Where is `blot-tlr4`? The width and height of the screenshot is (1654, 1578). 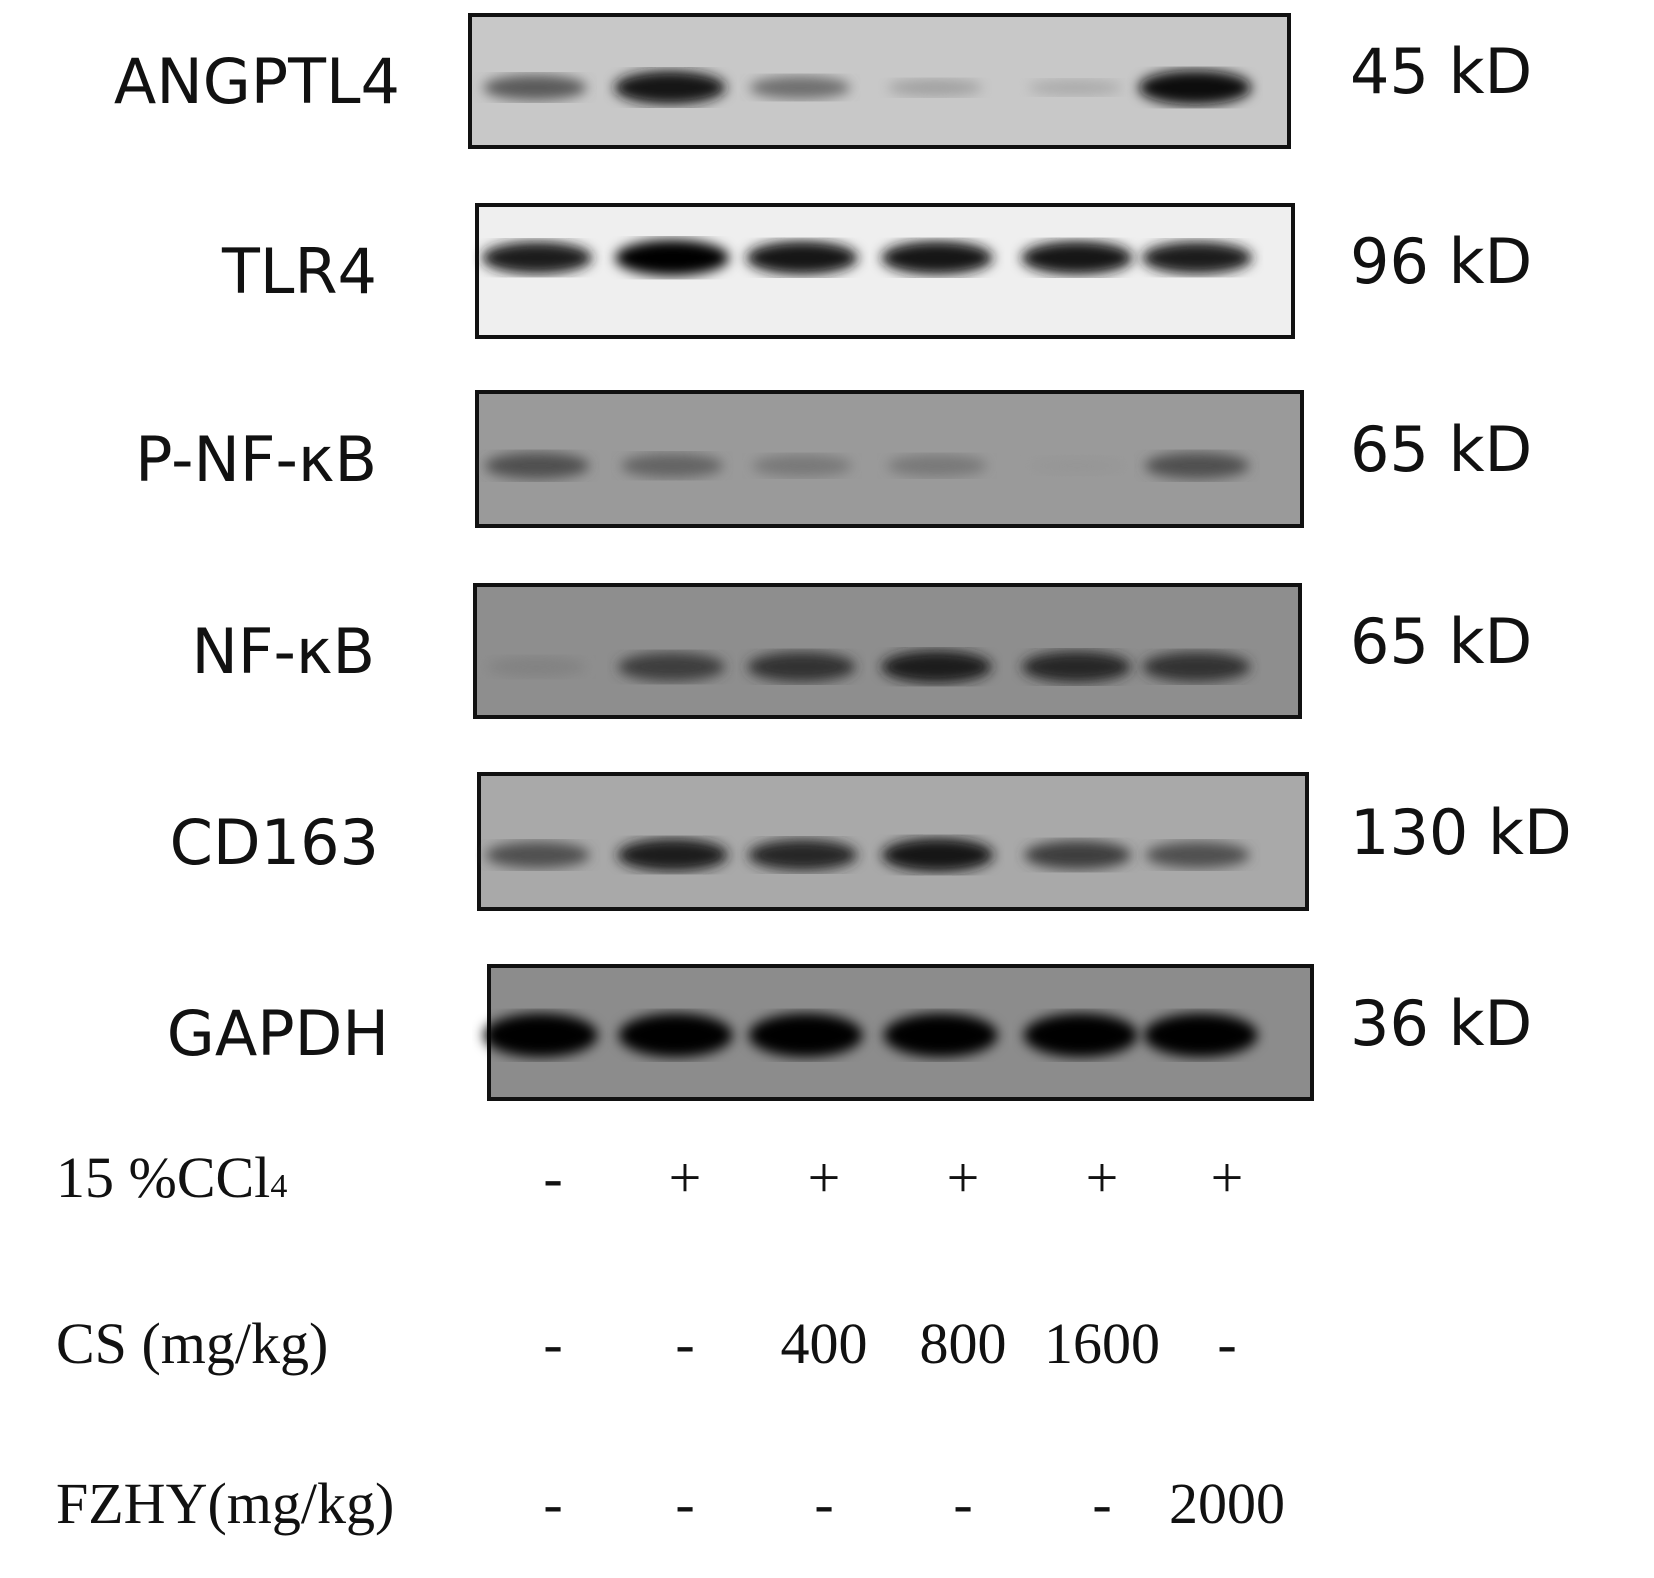
blot-tlr4 is located at coordinates (885, 271).